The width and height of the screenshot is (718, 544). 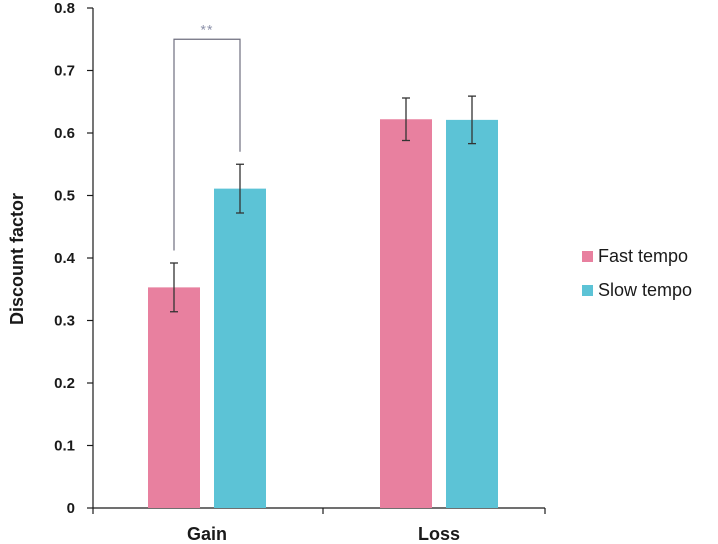 What do you see at coordinates (472, 313) in the screenshot?
I see `bar-loss-slow-tempo` at bounding box center [472, 313].